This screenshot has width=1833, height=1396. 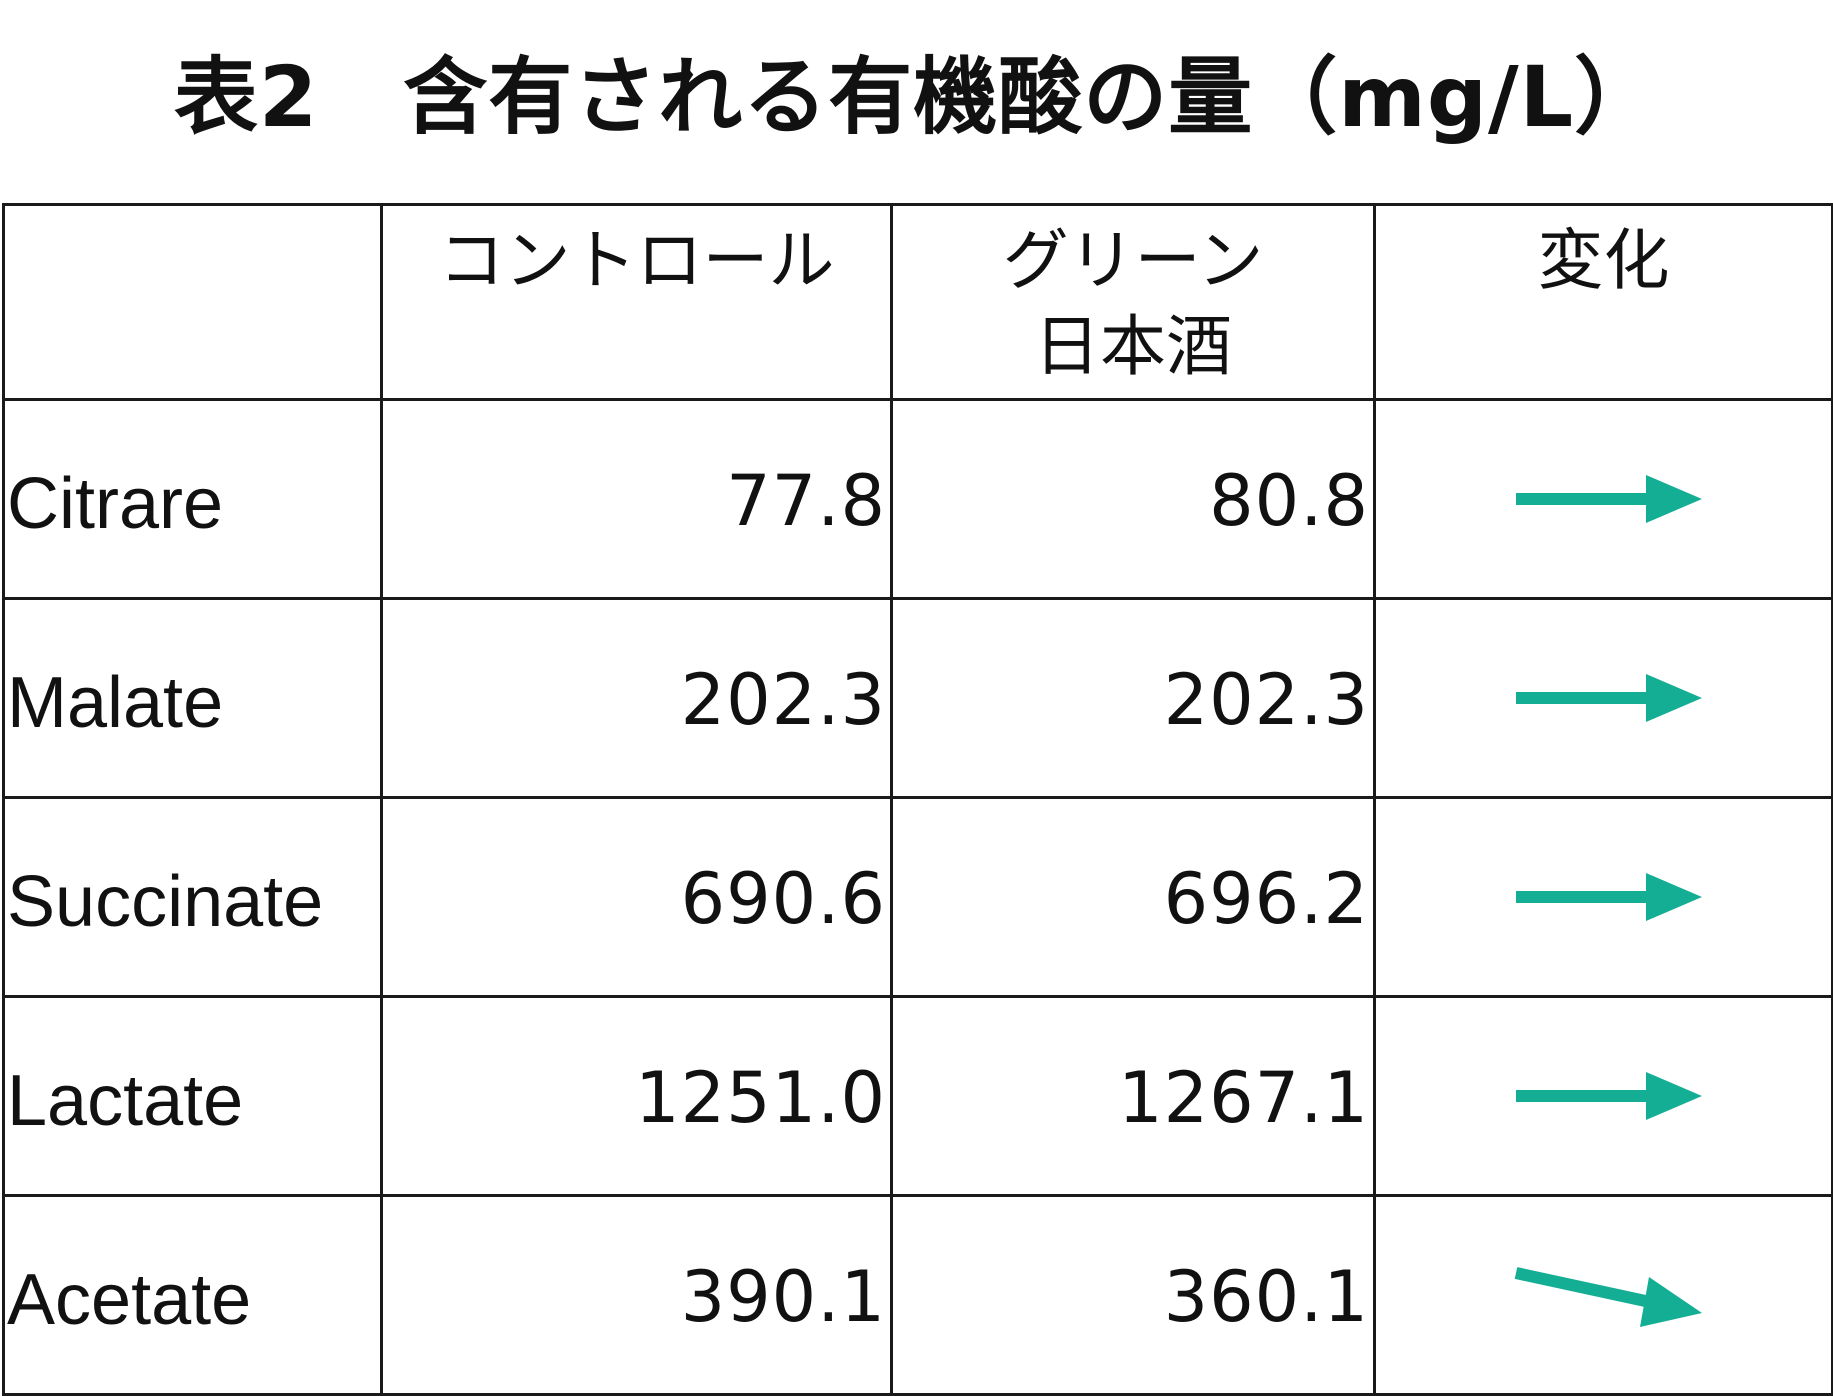 What do you see at coordinates (1603, 302) in the screenshot?
I see `header-cell-change: 変化` at bounding box center [1603, 302].